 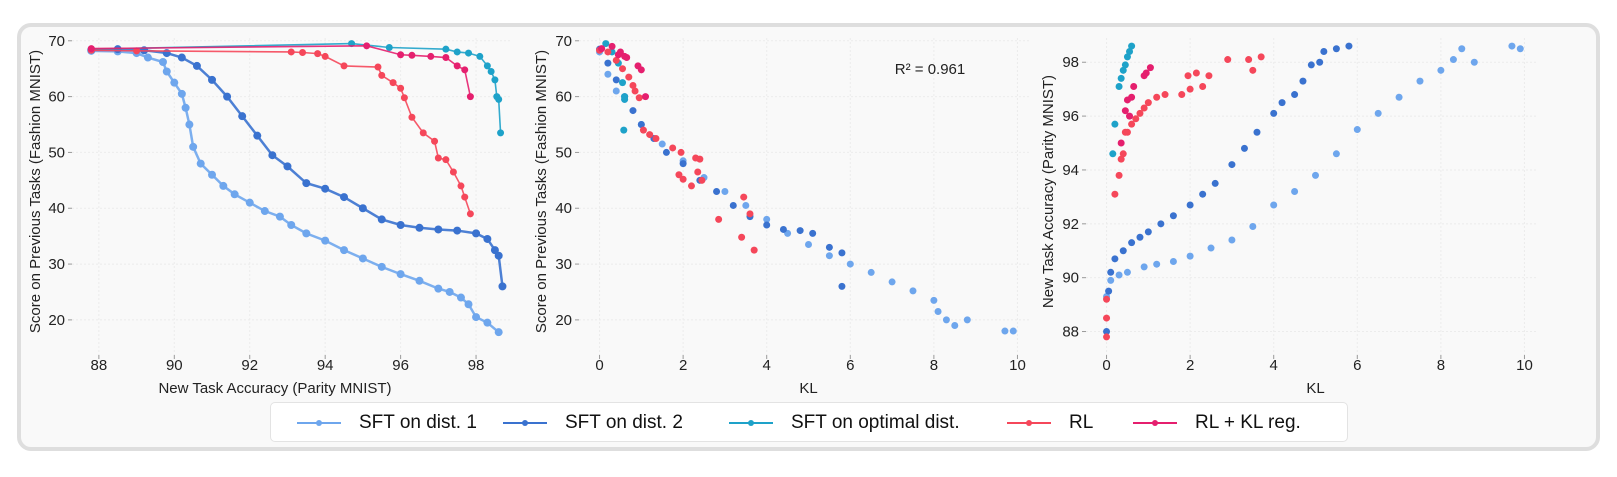 What do you see at coordinates (624, 422) in the screenshot?
I see `legend-label: SFT on dist. 2` at bounding box center [624, 422].